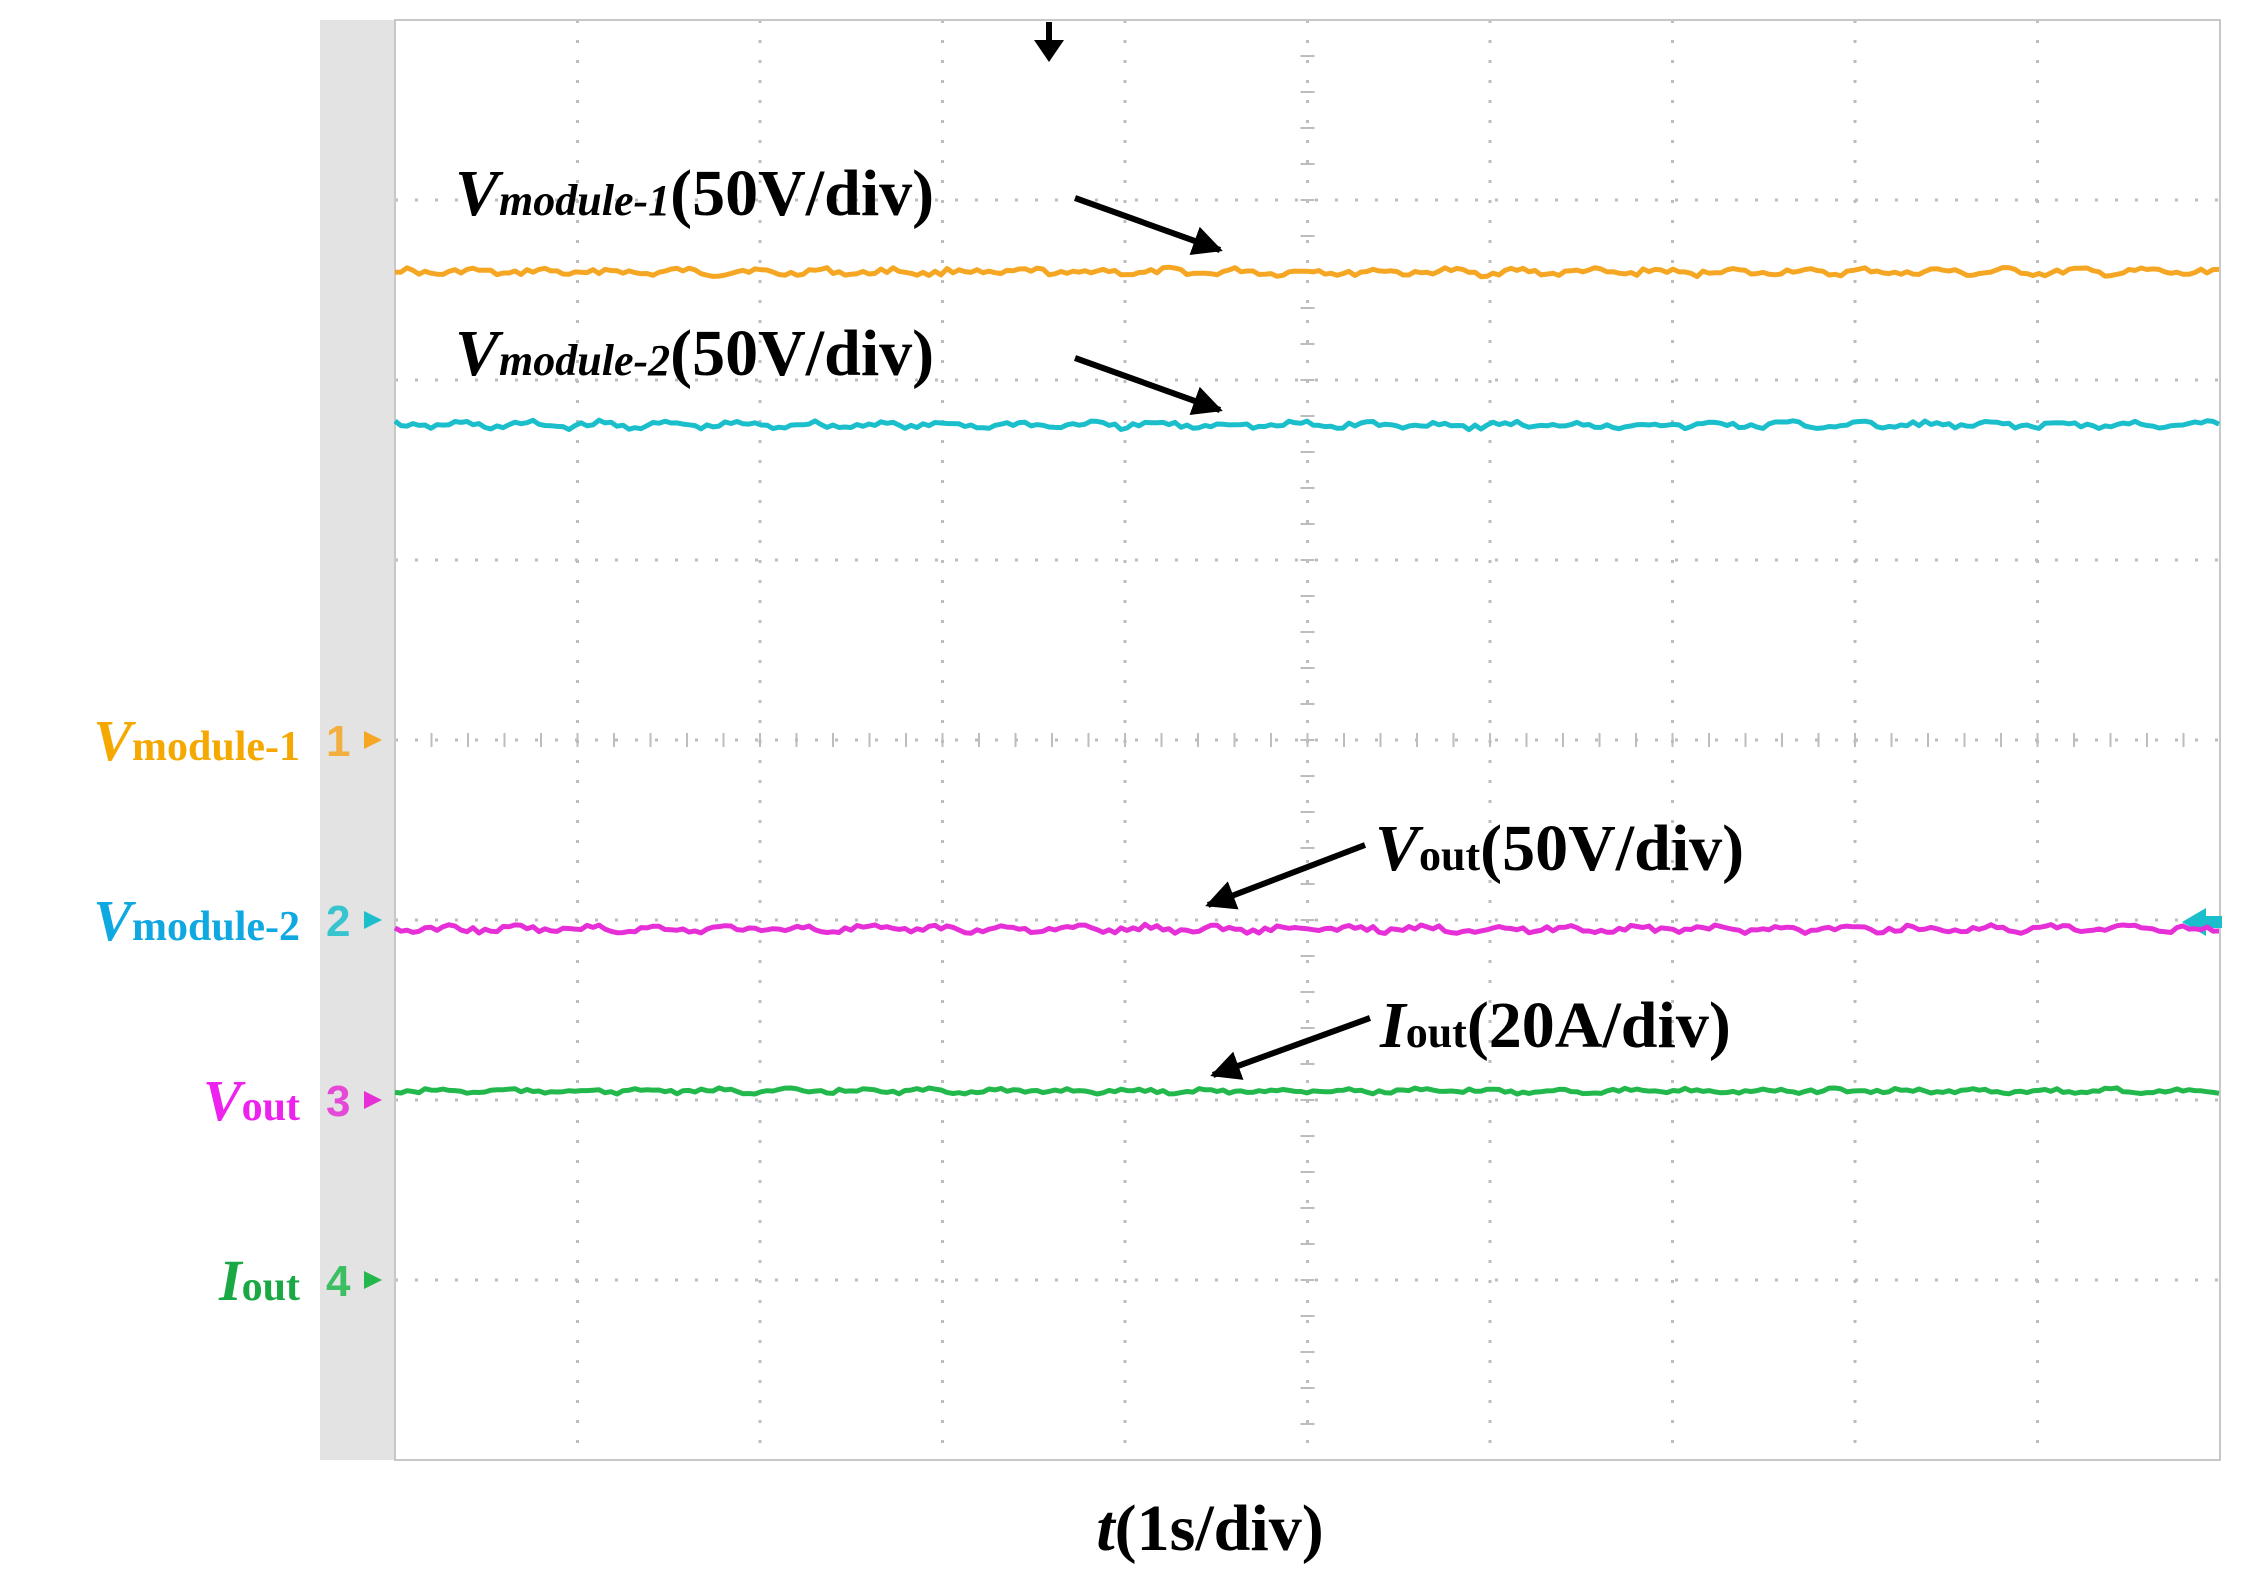 This screenshot has width=2243, height=1573. I want to click on x-axis-label: t(1s/div), so click(1209, 1528).